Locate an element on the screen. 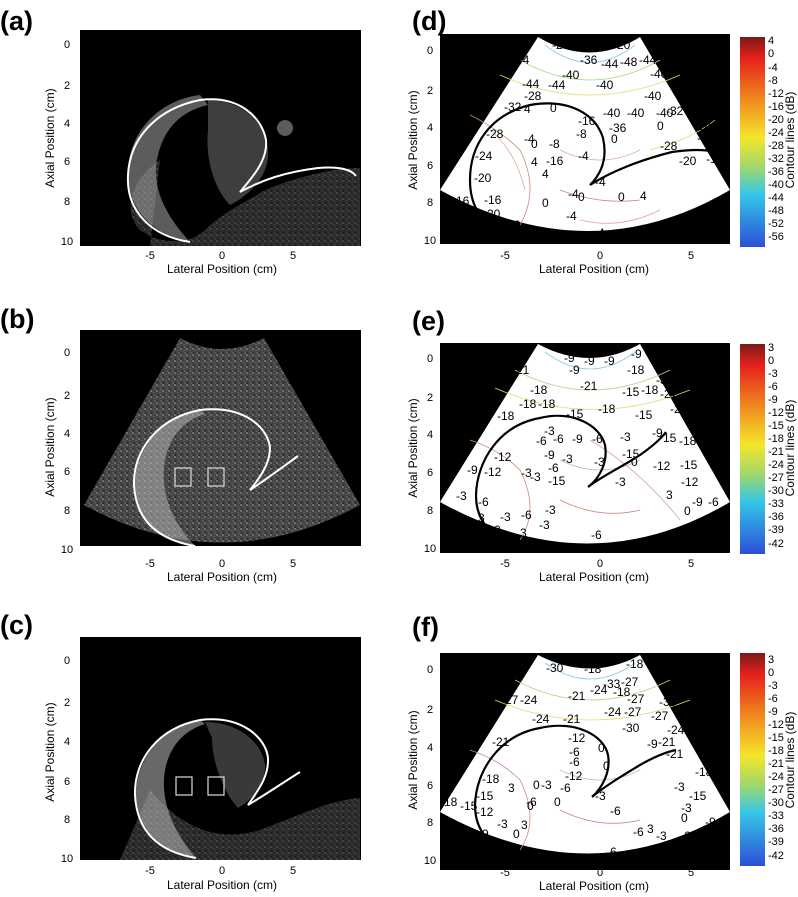 This screenshot has height=897, width=798. contour-label: -40 is located at coordinates (612, 113).